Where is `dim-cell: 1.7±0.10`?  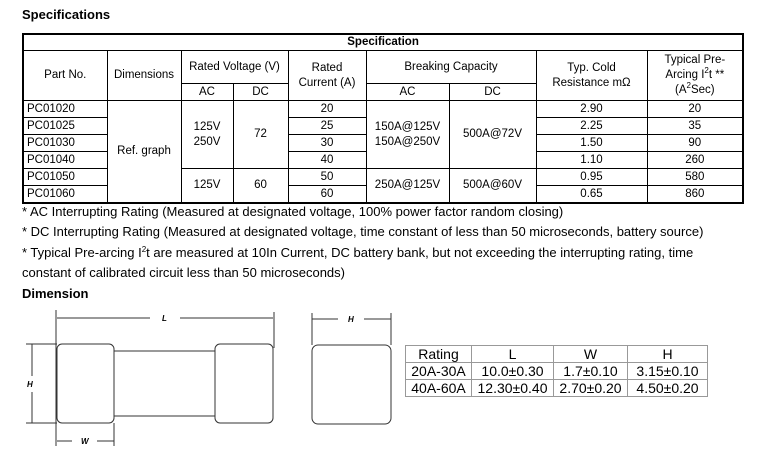 dim-cell: 1.7±0.10 is located at coordinates (590, 371).